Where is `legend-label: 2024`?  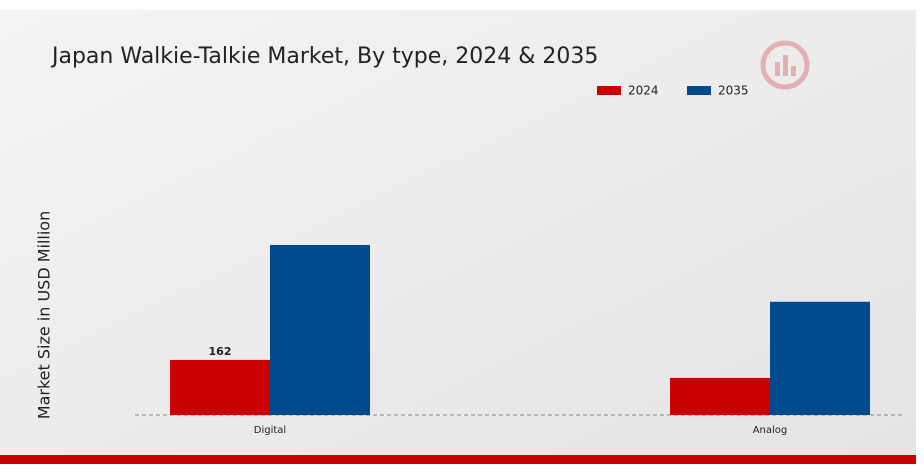
legend-label: 2024 is located at coordinates (643, 91).